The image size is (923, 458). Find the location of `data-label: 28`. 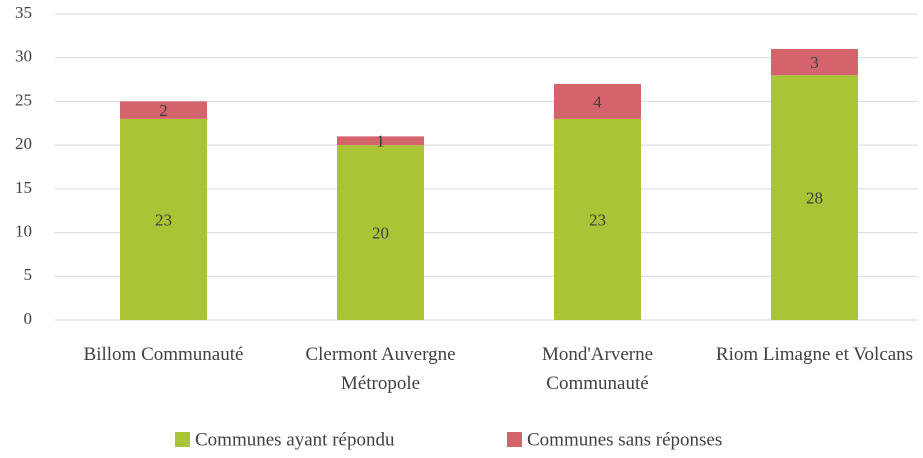

data-label: 28 is located at coordinates (814, 198).